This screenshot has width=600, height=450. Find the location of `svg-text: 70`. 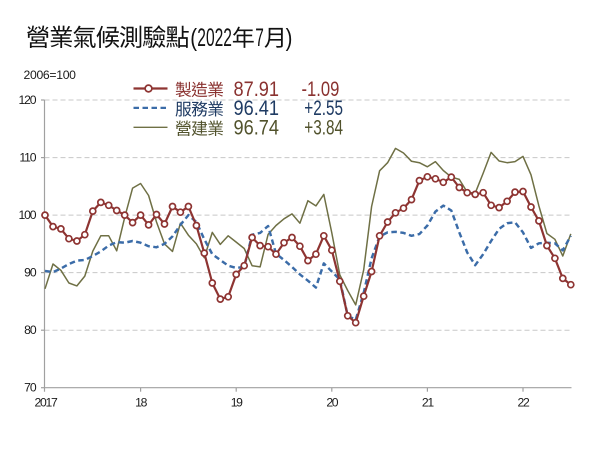

svg-text: 70 is located at coordinates (30, 388).